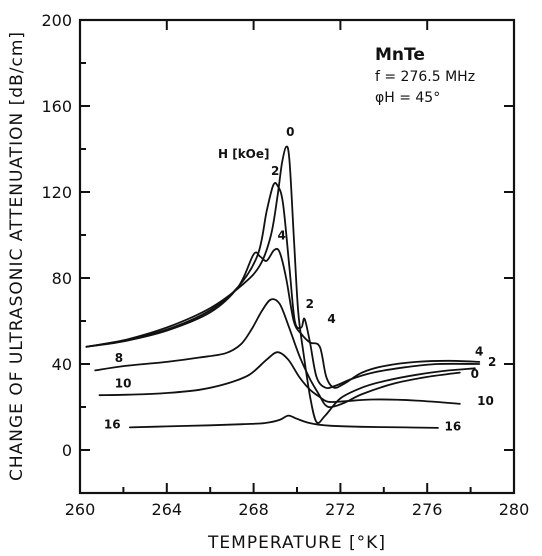 The height and width of the screenshot is (556, 542). Describe the element at coordinates (56, 20) in the screenshot. I see `y-tick-label: 200` at that location.